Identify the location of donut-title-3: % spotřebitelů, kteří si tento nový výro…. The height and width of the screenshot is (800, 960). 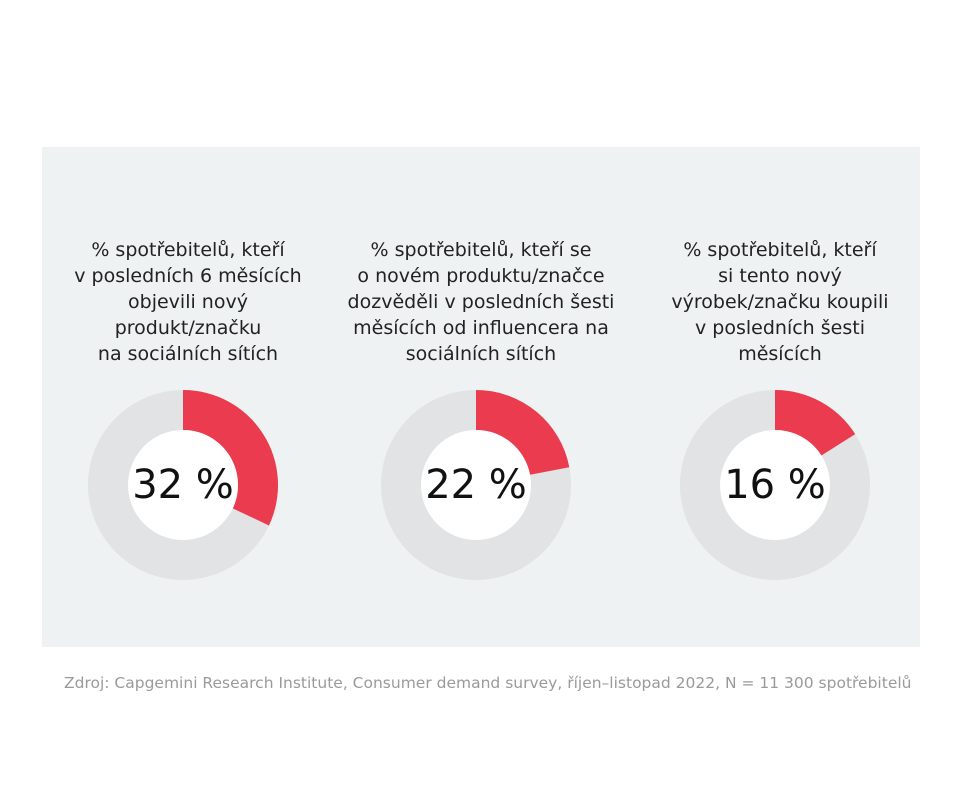
(780, 302).